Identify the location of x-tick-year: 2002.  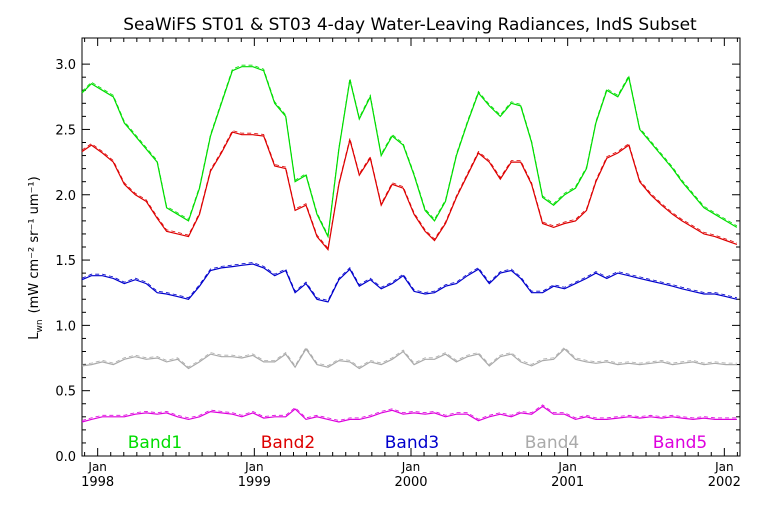
(724, 482).